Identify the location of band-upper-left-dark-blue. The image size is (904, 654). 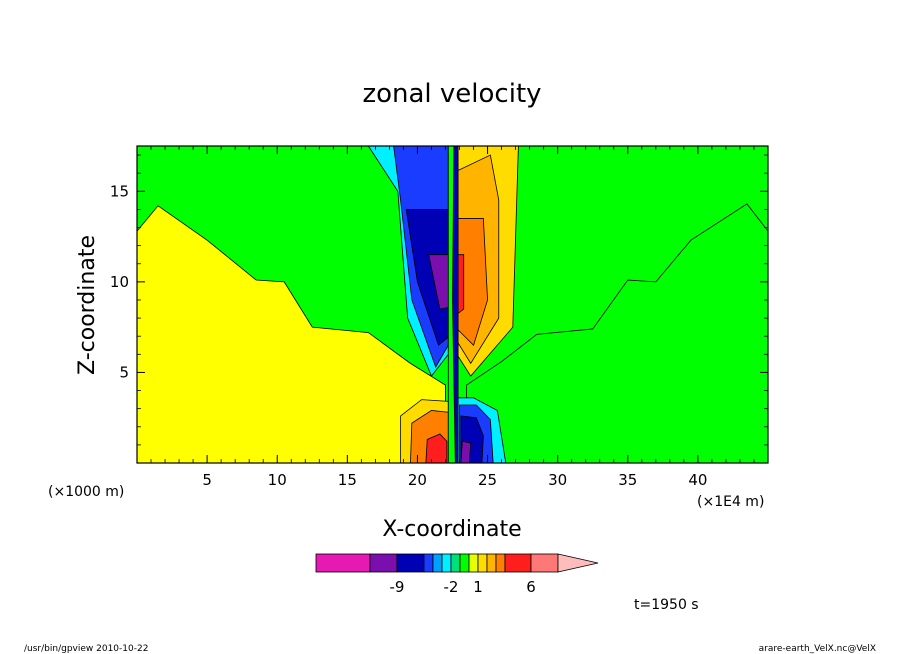
(428, 277).